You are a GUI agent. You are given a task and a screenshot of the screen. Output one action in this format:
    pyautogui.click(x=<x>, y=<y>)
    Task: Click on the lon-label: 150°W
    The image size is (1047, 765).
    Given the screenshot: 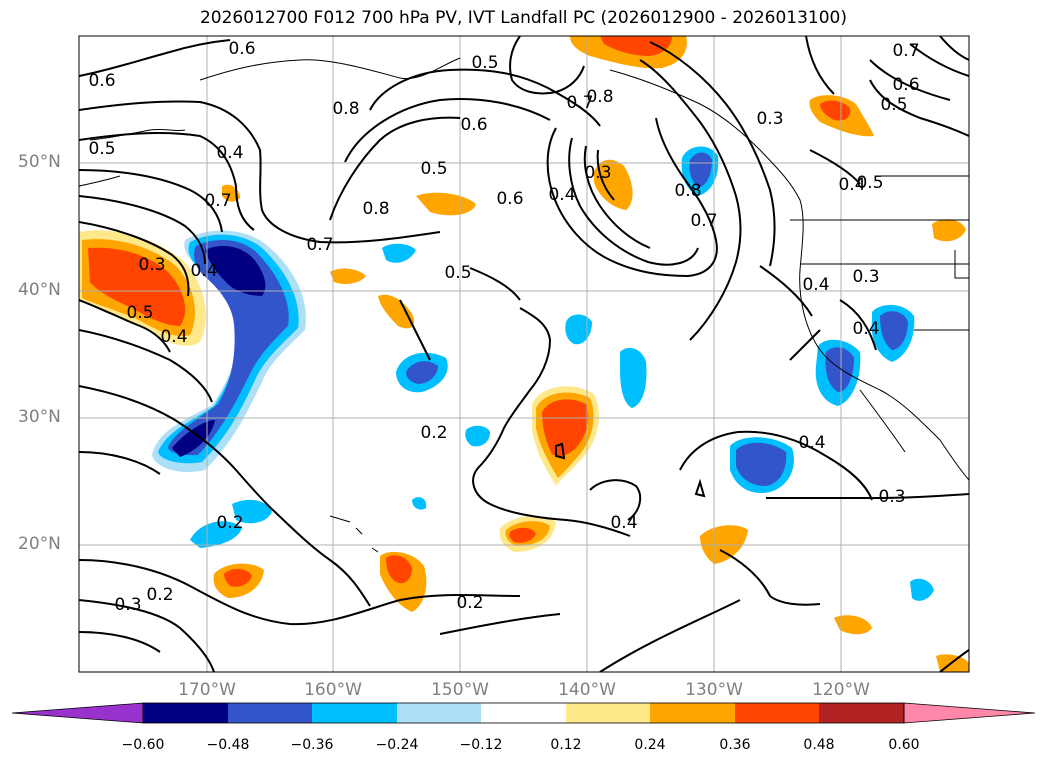 What is the action you would take?
    pyautogui.click(x=460, y=690)
    